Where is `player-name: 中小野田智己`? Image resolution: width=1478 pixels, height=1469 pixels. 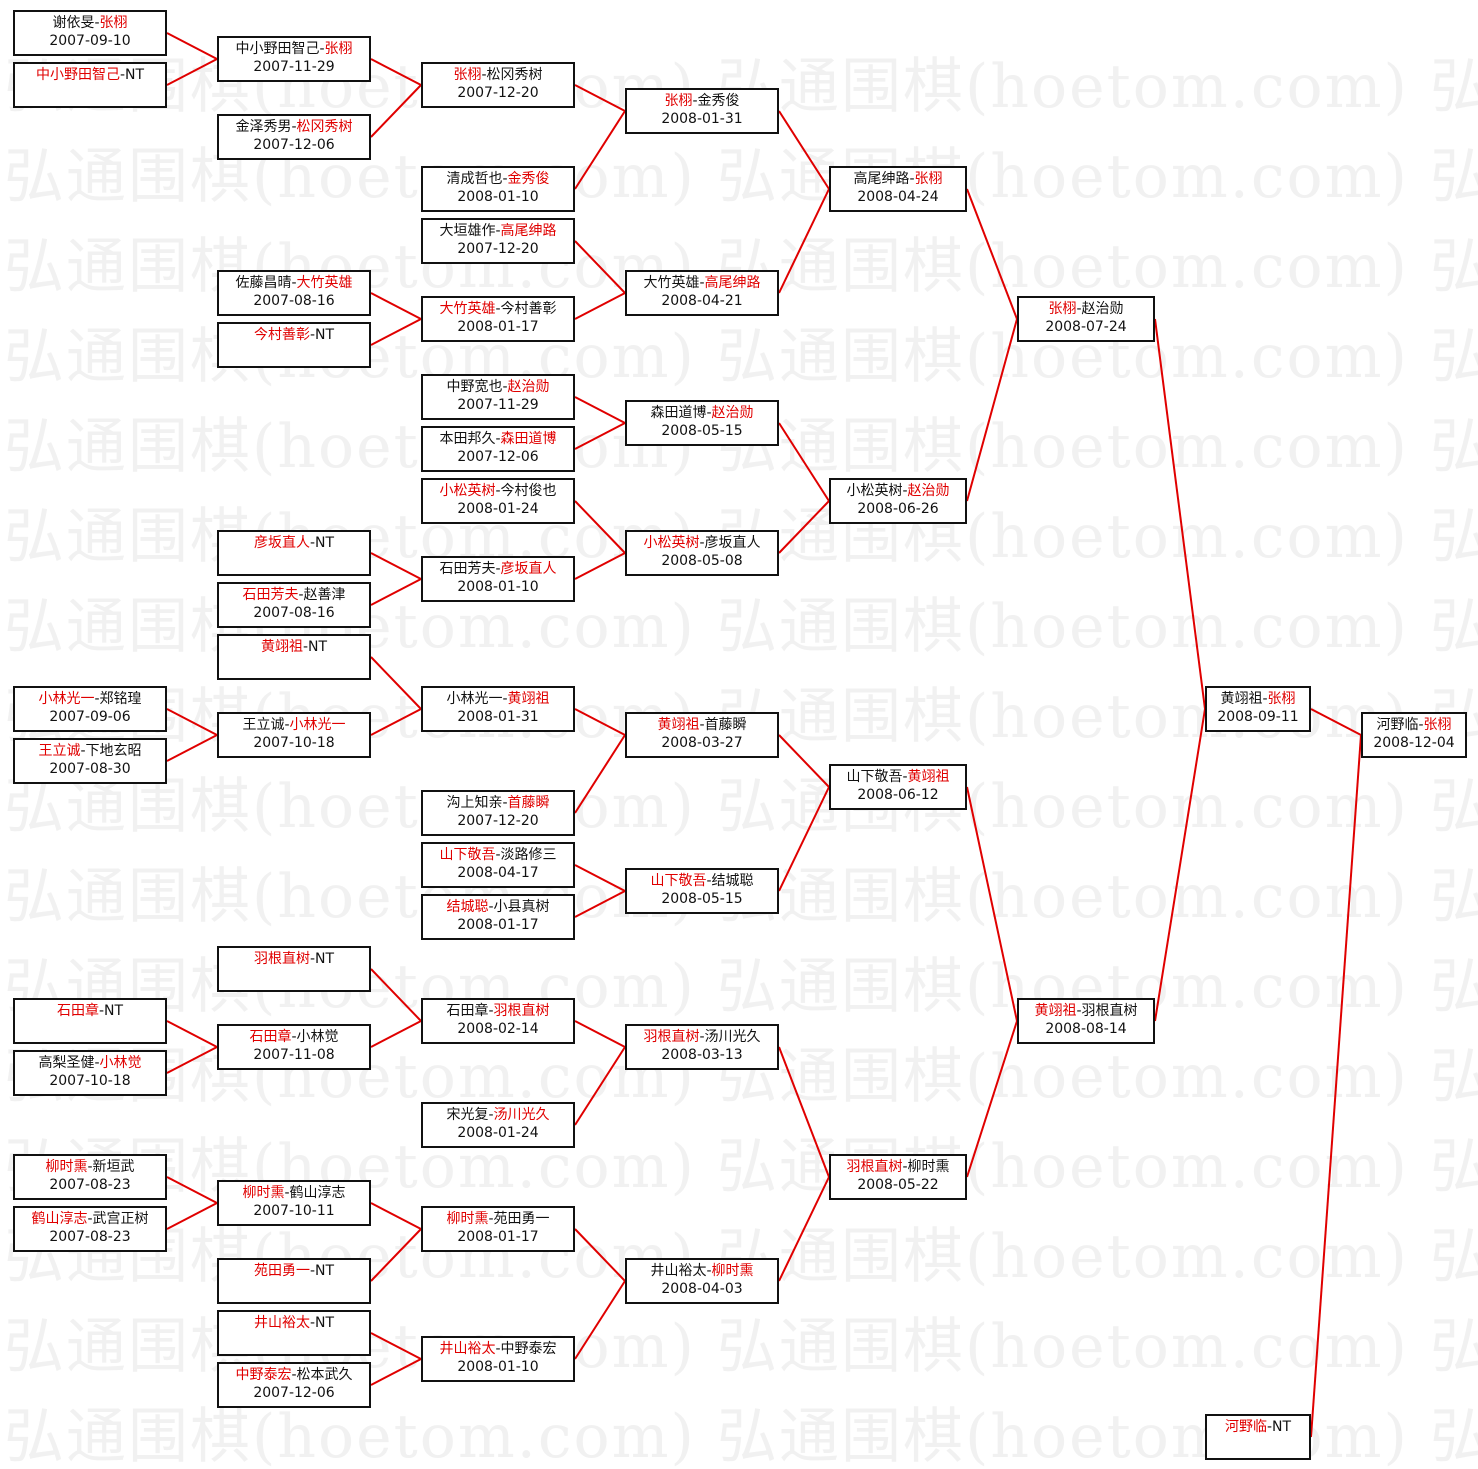
player-name: 中小野田智己 is located at coordinates (77, 75).